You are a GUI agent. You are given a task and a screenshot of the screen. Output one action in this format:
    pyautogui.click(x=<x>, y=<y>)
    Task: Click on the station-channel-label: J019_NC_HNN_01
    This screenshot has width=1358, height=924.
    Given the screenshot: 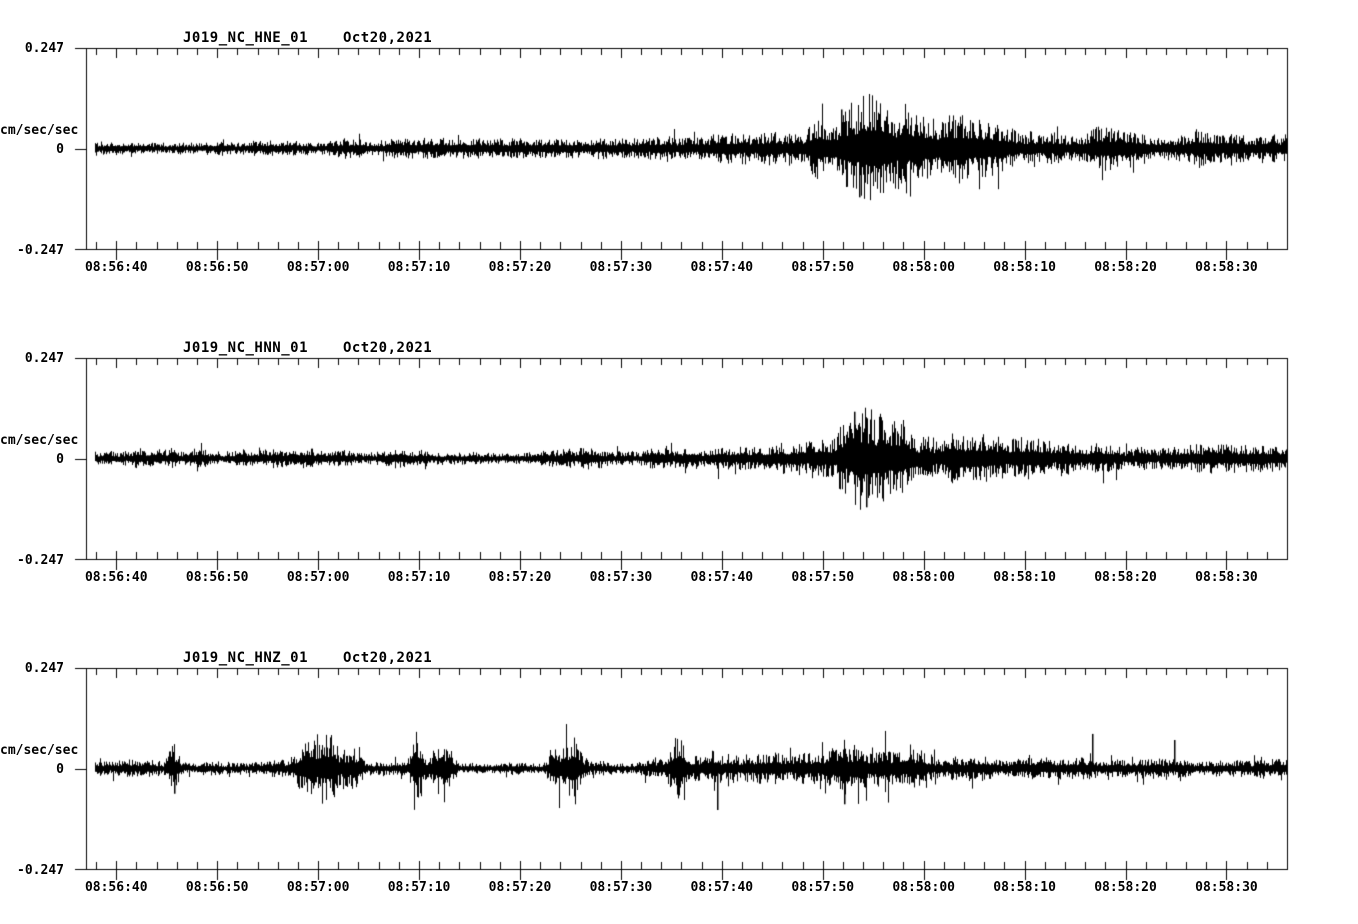 What is the action you would take?
    pyautogui.click(x=246, y=348)
    